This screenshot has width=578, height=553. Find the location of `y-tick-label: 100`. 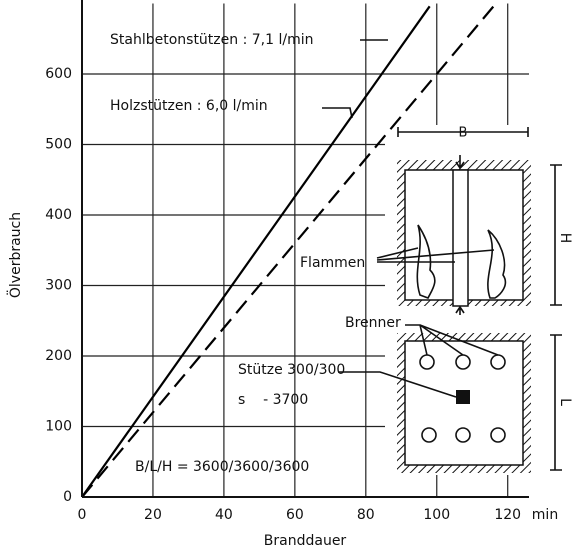

y-tick-label: 100 is located at coordinates (58, 427).